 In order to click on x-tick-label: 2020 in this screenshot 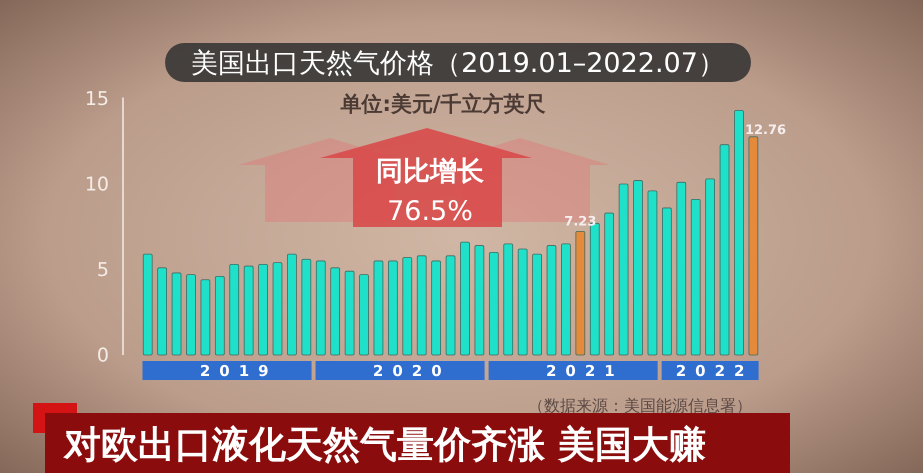, I will do `click(411, 371)`.